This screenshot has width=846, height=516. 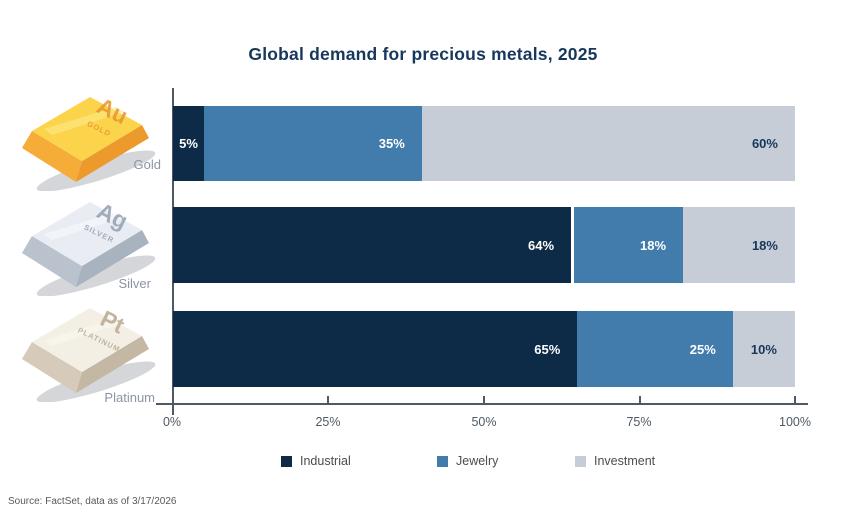 I want to click on segment-value-label: 60%, so click(x=764, y=143).